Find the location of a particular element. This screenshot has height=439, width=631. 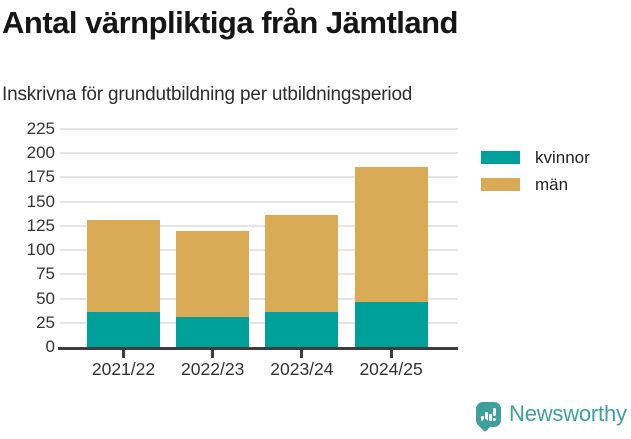

newsworthy-logo-icon is located at coordinates (488, 414).